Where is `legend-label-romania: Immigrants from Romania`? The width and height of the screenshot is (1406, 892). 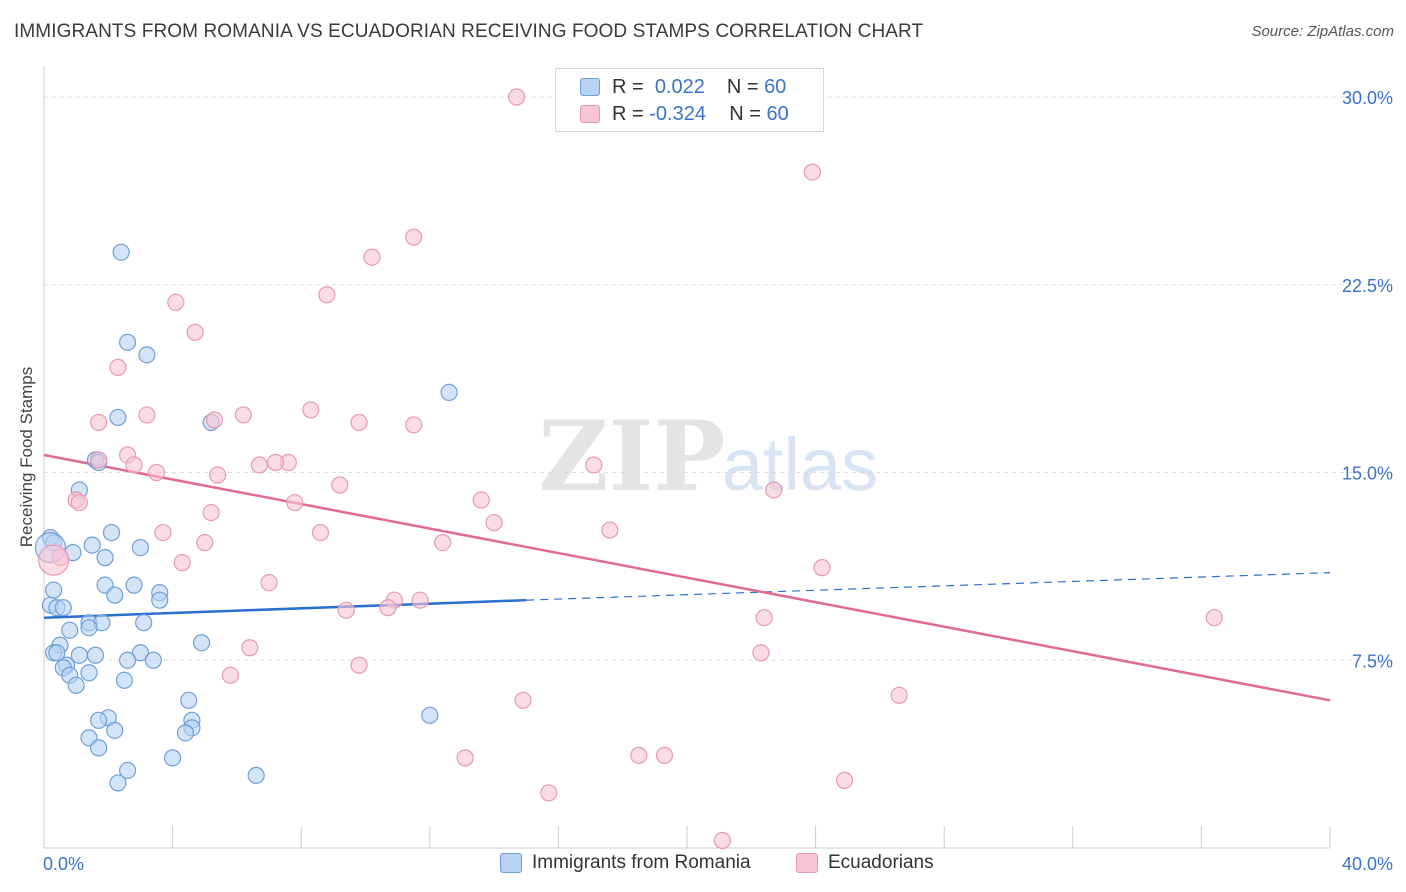 legend-label-romania: Immigrants from Romania is located at coordinates (641, 862).